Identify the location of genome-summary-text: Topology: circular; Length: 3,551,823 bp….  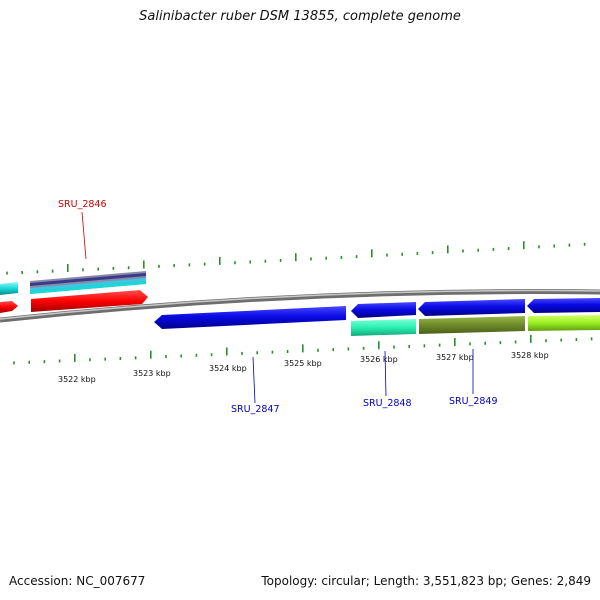
(426, 581).